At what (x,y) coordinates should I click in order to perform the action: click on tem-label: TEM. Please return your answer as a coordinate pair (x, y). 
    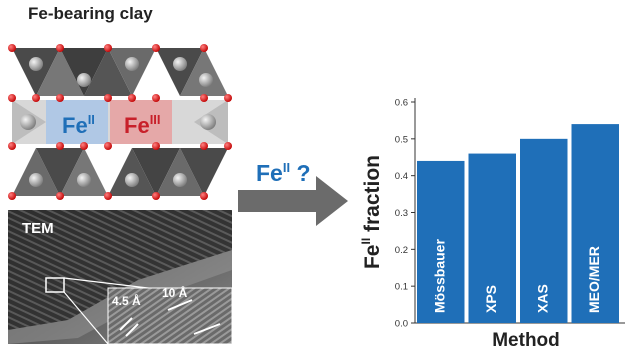
    Looking at the image, I should click on (38, 228).